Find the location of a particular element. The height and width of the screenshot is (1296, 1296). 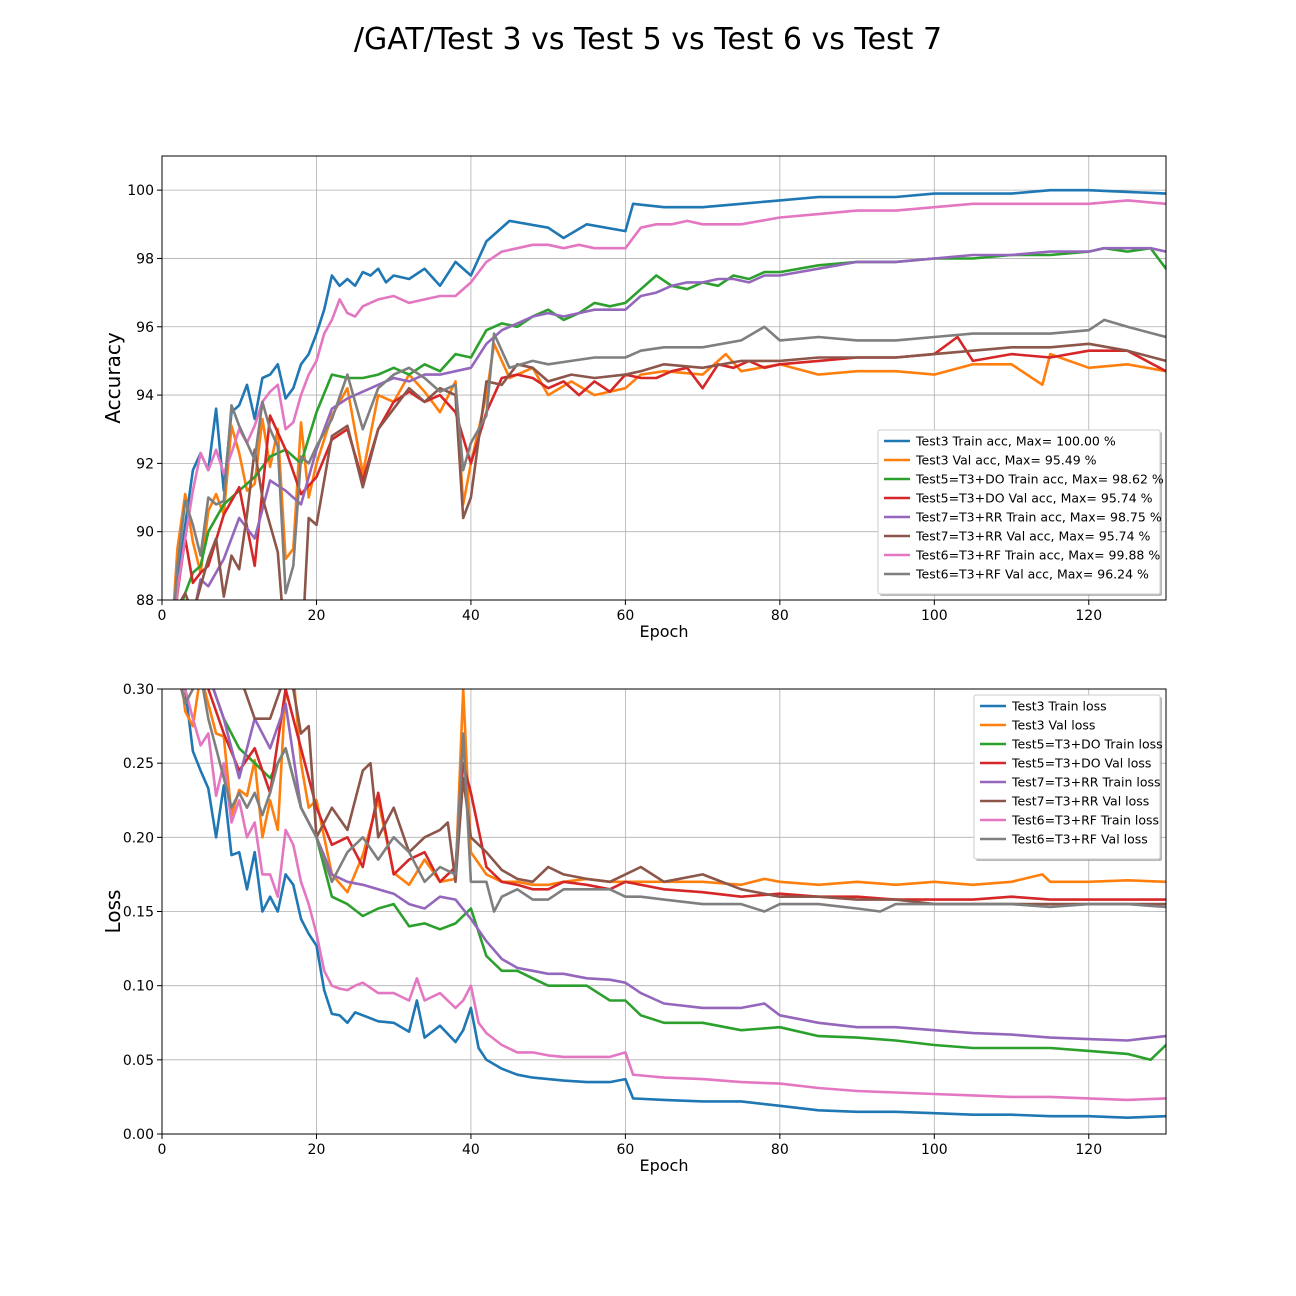

legend-entry: Test7=T3+RR Train acc, Max= 98.75 % is located at coordinates (1038, 517).